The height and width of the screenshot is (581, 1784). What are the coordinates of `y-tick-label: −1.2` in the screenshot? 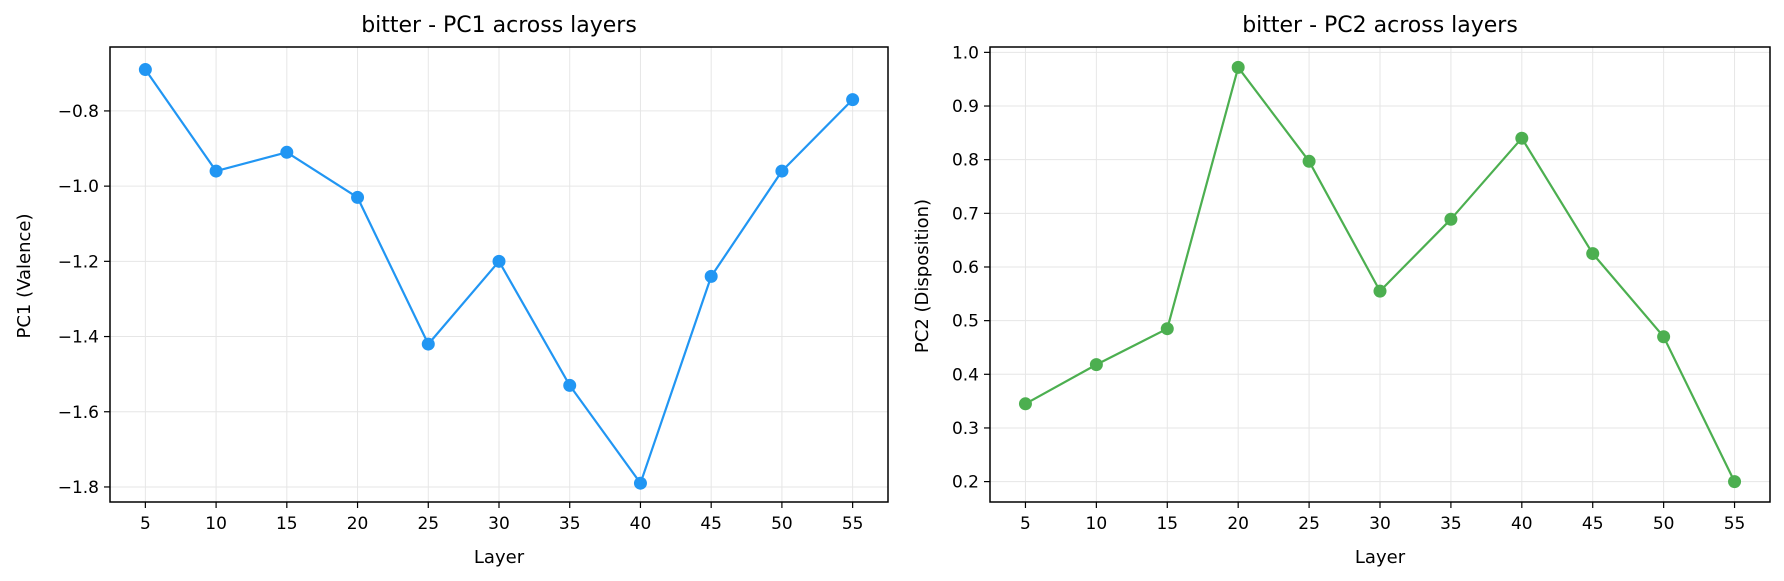 It's located at (78, 262).